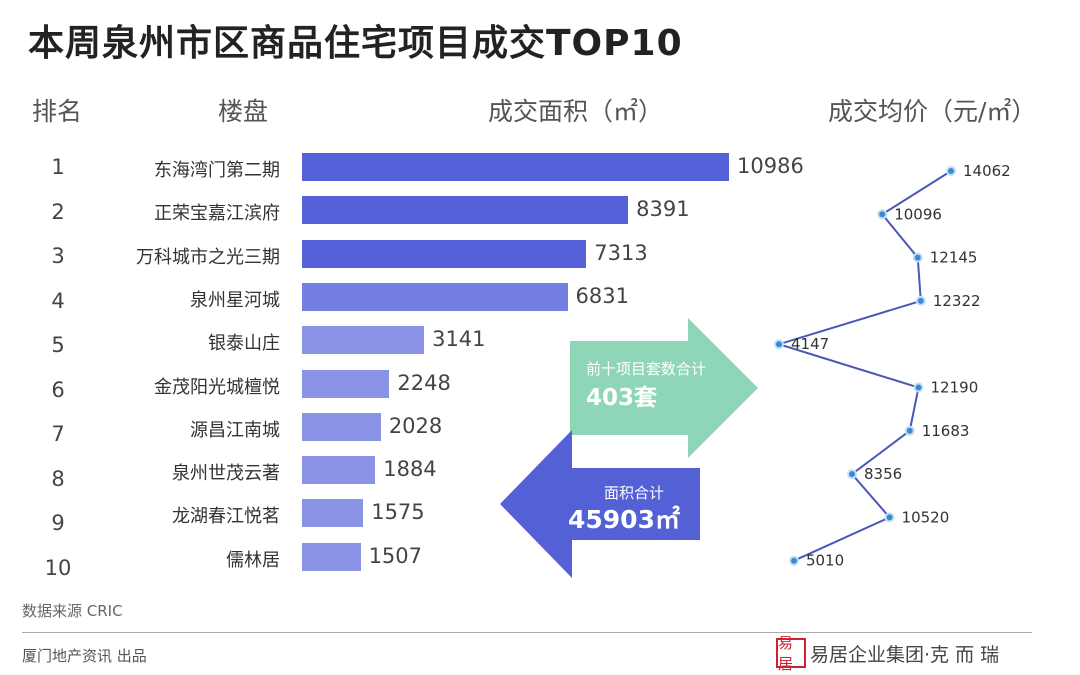  I want to click on project-name: 东海湾门第二期, so click(217, 170).